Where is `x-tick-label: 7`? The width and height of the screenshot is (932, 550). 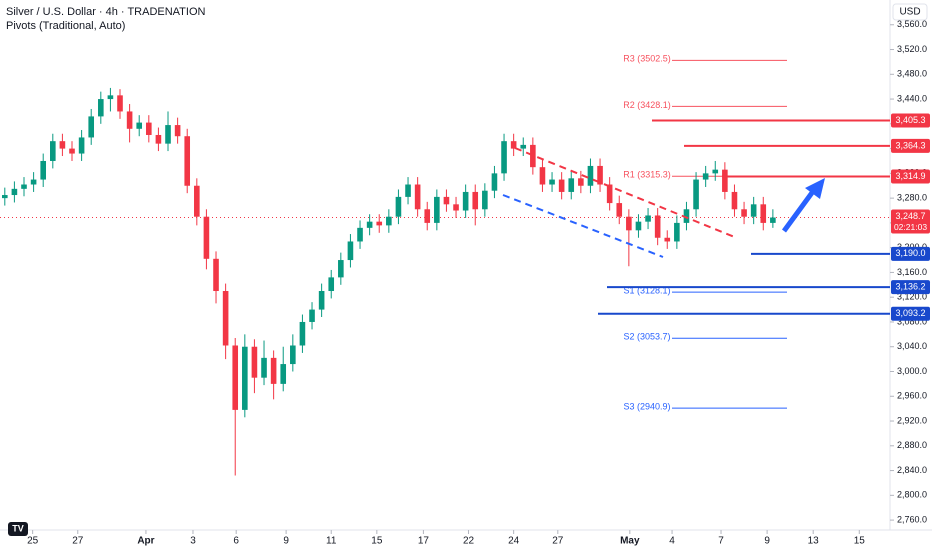
x-tick-label: 7 is located at coordinates (721, 541).